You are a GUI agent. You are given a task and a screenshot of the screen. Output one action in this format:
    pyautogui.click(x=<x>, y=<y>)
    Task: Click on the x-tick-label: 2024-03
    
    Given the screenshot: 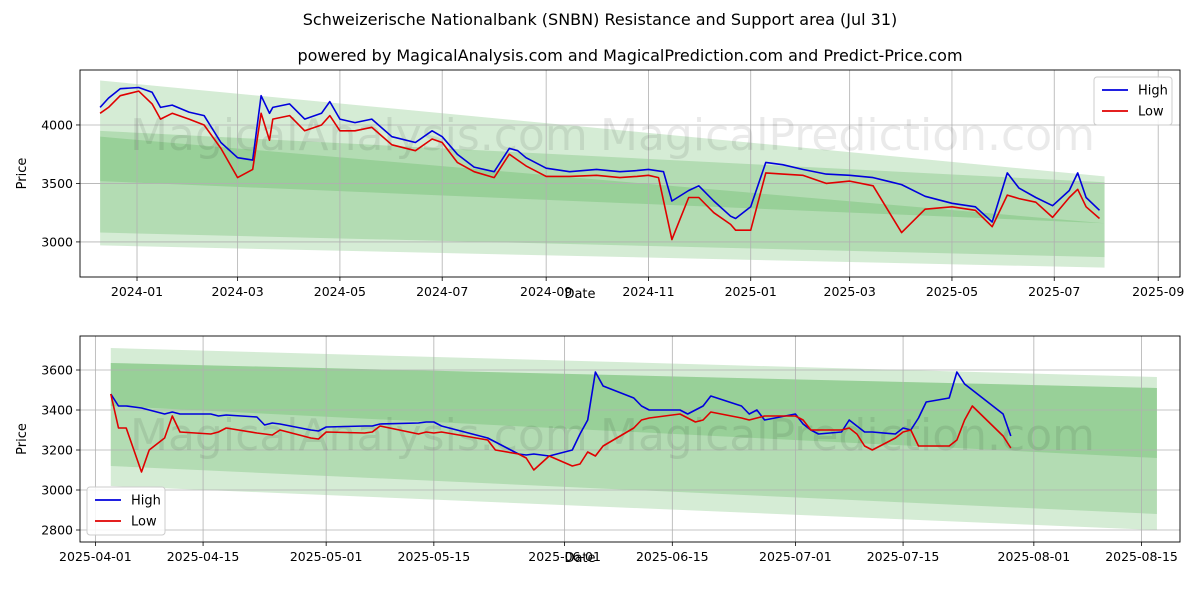 What is the action you would take?
    pyautogui.click(x=238, y=291)
    